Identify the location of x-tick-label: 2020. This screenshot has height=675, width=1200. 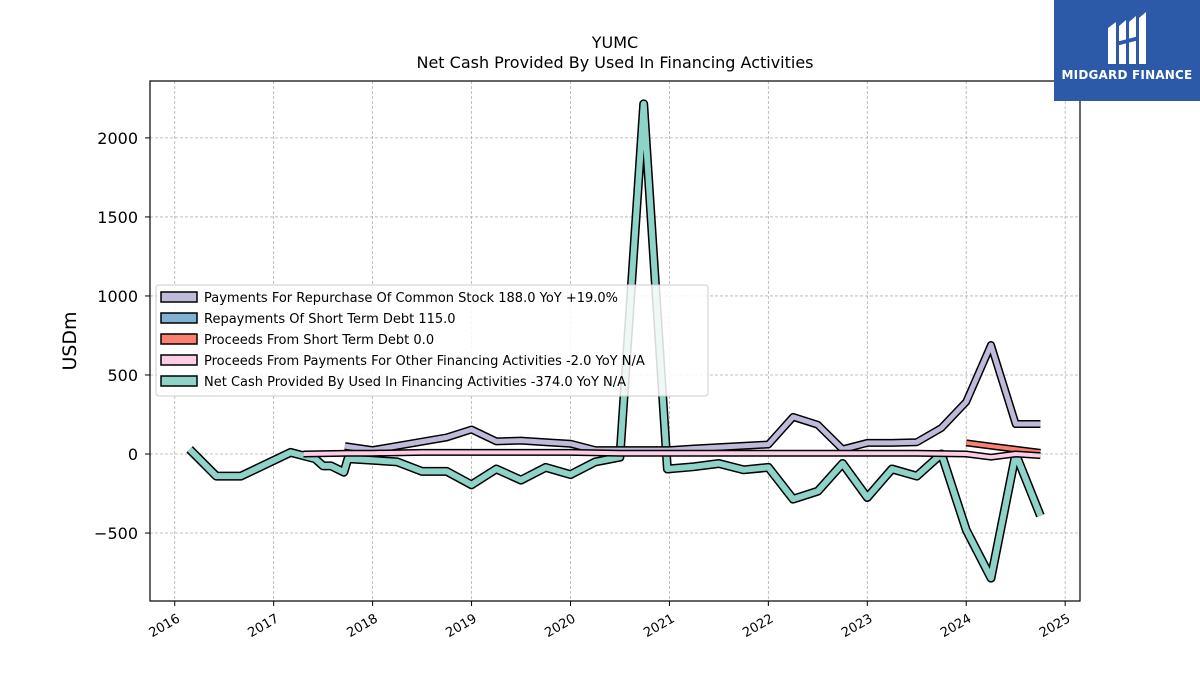
(560, 626).